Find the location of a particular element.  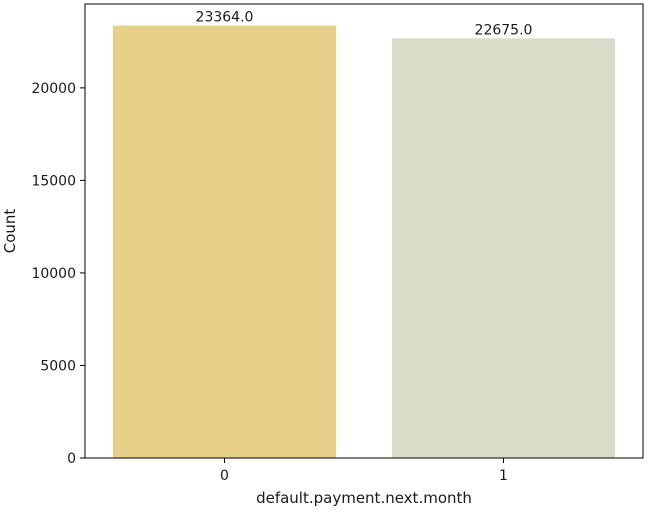

y-tick-label-15000: 15000 is located at coordinates (53, 181).